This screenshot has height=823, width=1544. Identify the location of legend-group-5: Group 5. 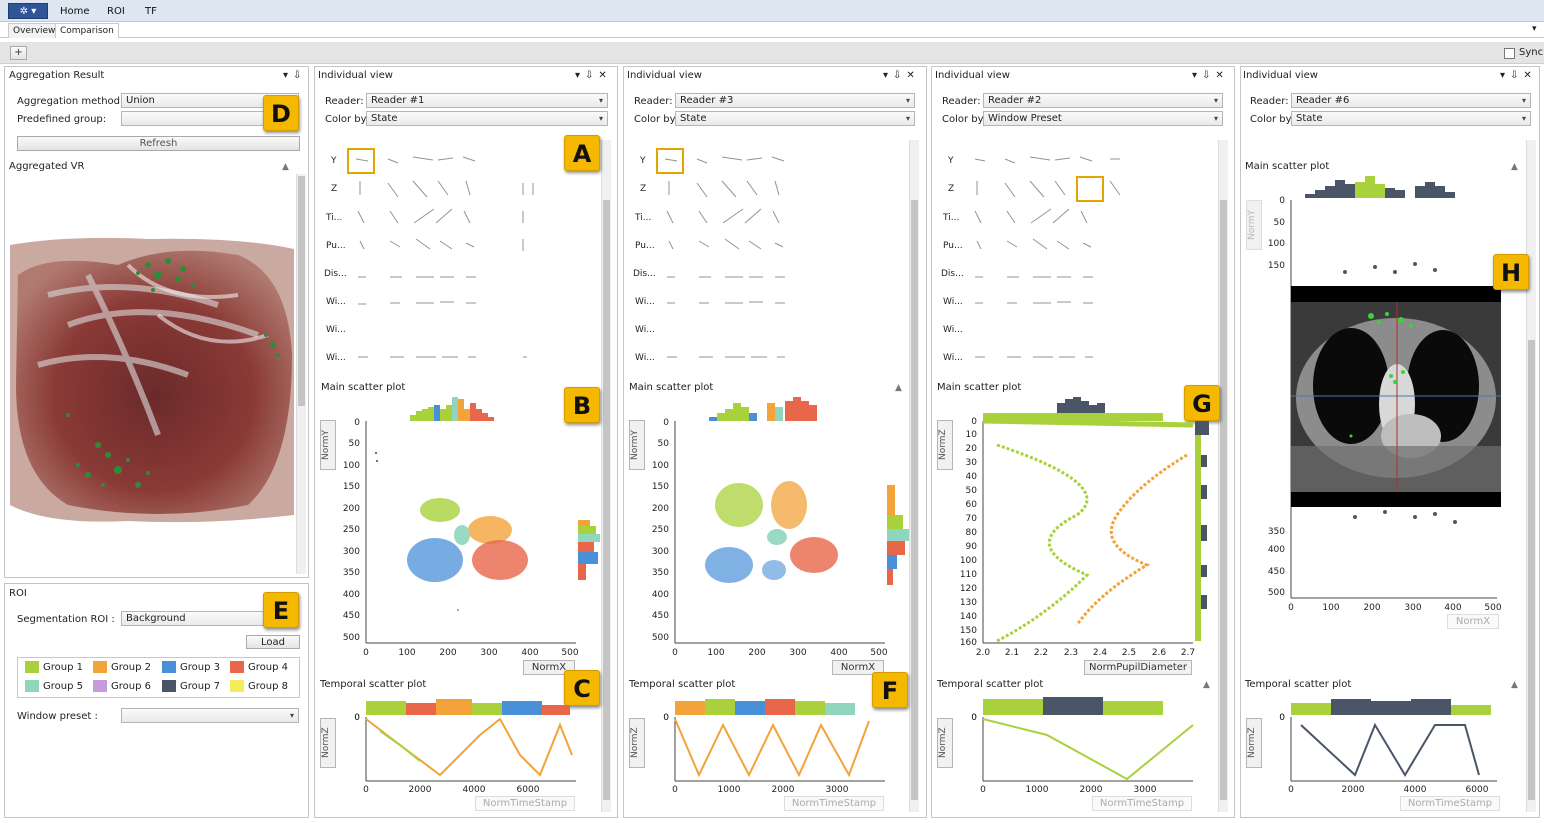
(54, 686).